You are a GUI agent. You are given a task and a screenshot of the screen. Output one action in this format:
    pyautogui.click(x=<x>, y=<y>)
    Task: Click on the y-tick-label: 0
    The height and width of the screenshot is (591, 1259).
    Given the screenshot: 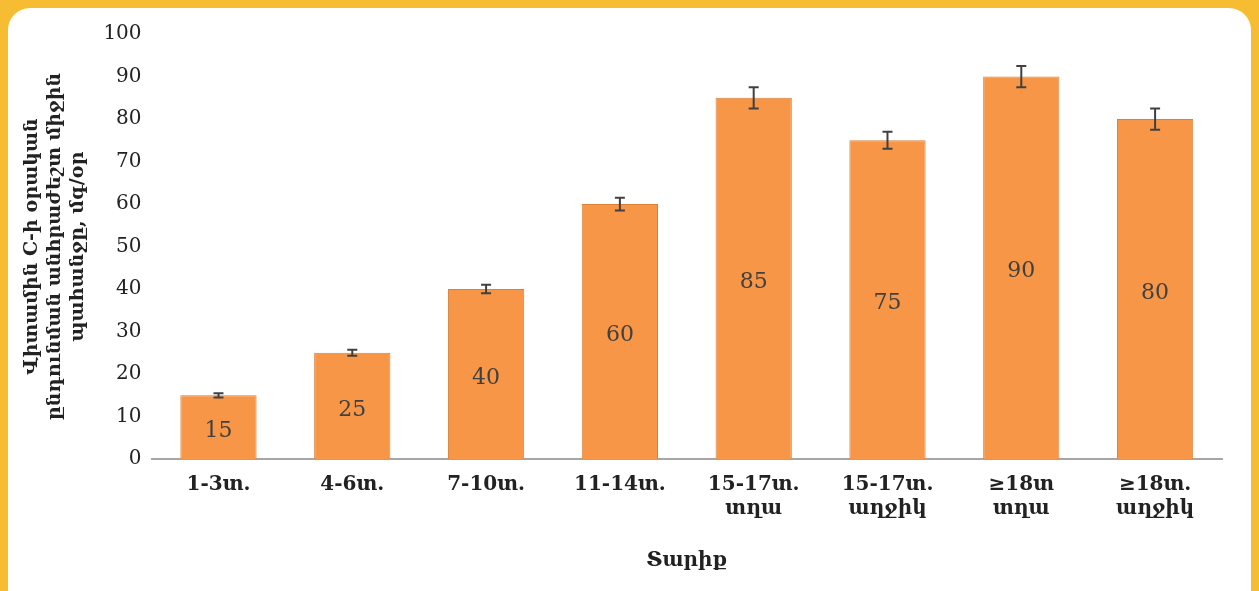 What is the action you would take?
    pyautogui.click(x=135, y=457)
    